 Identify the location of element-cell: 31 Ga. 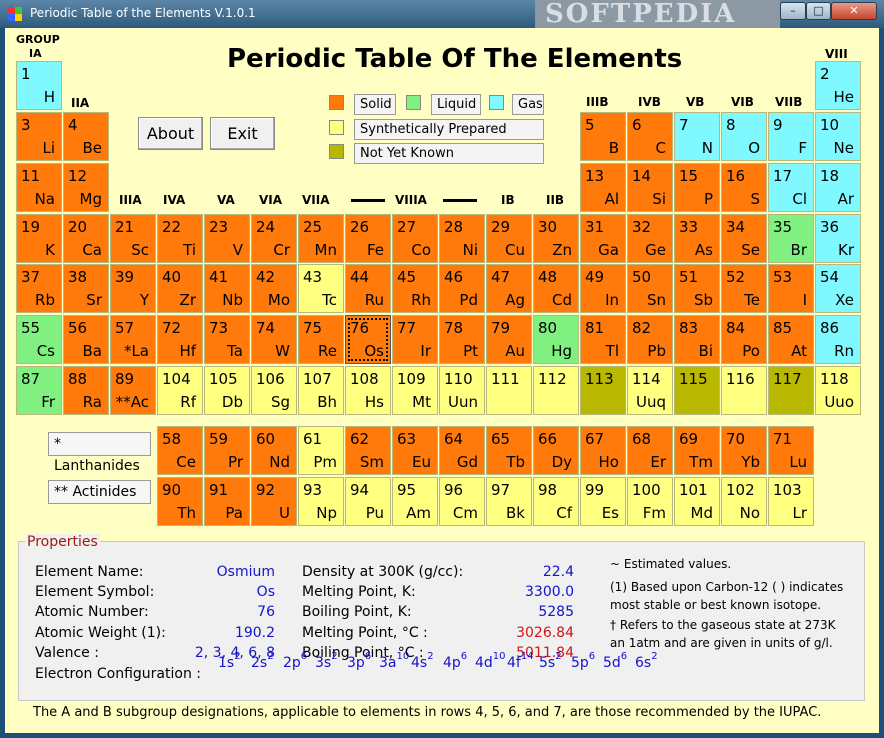
(603, 238).